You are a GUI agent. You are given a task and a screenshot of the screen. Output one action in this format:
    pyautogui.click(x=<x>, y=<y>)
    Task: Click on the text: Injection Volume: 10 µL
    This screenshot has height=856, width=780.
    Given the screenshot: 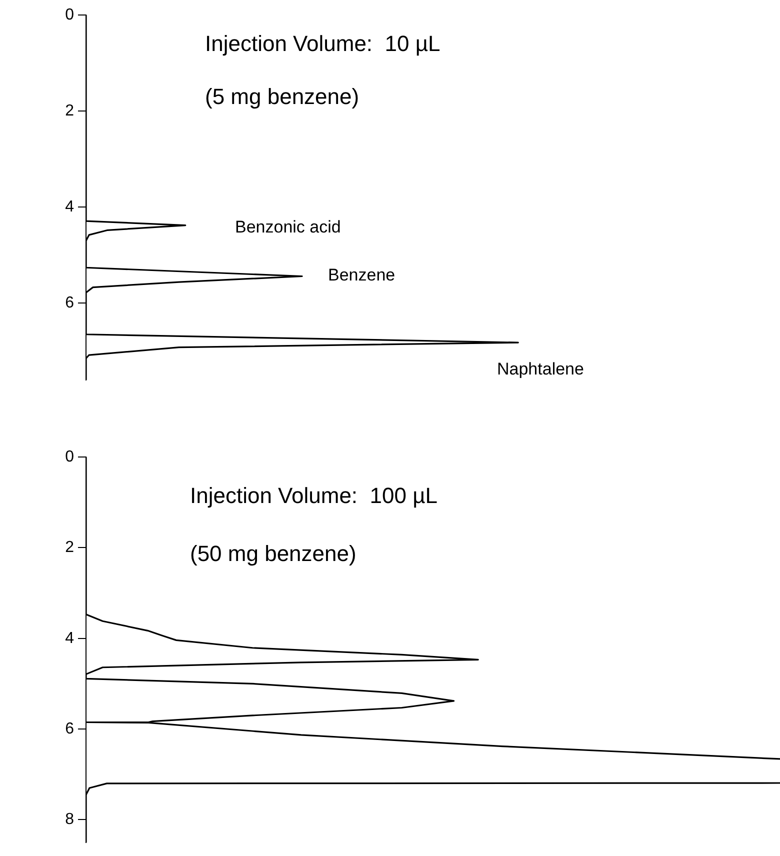 What is the action you would take?
    pyautogui.click(x=322, y=43)
    